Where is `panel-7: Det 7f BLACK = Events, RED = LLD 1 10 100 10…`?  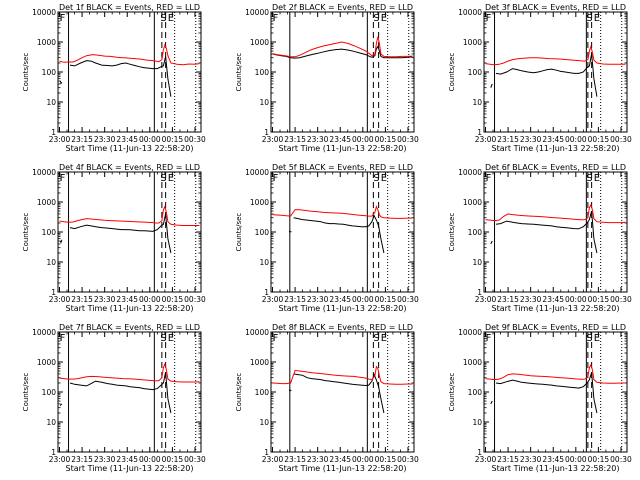 panel-7: Det 7f BLACK = Events, RED = LLD 1 10 100 10… is located at coordinates (114, 398).